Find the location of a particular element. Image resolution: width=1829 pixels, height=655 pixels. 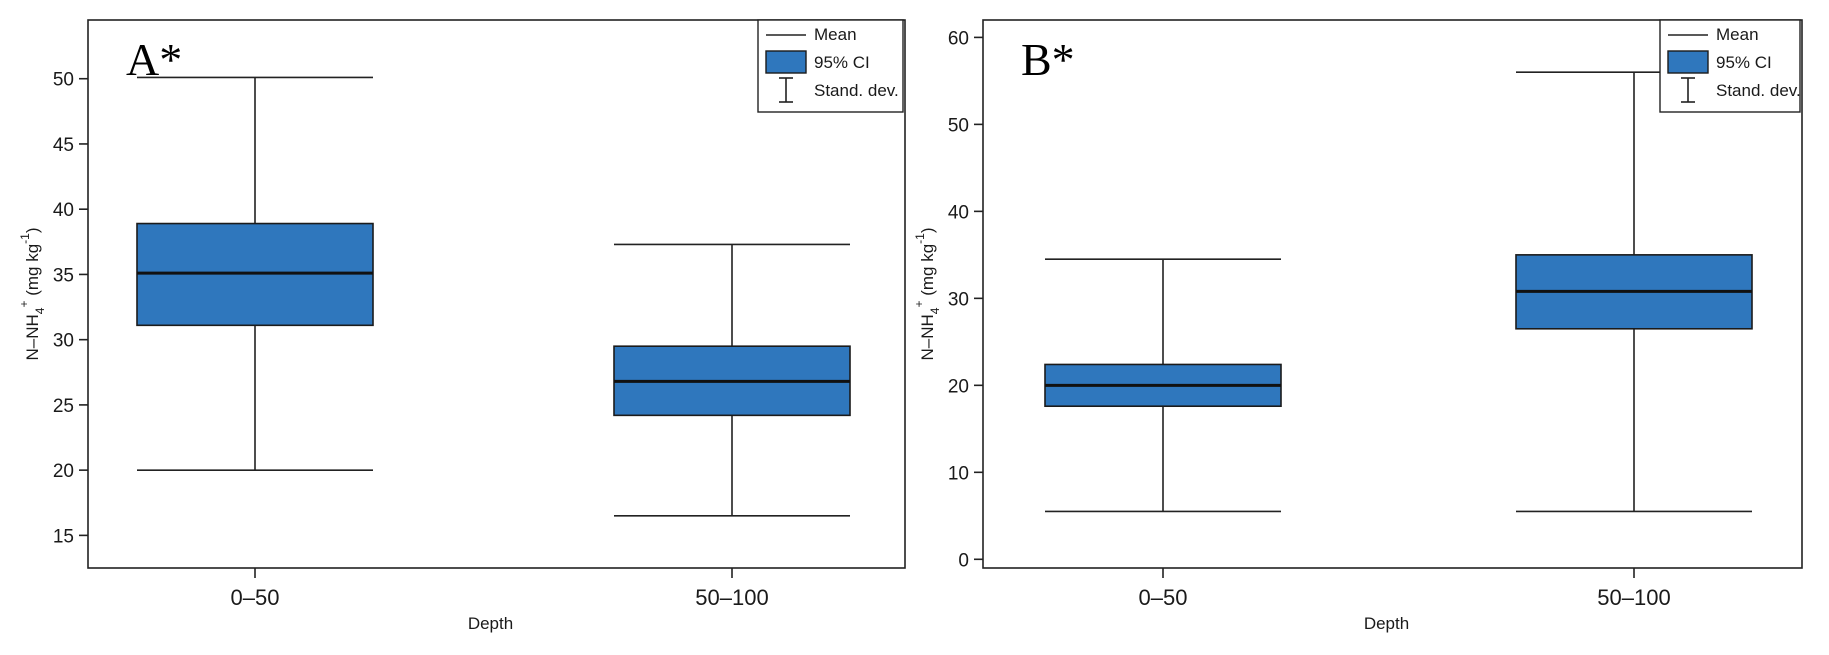

y-tick-label: 25 is located at coordinates (63, 406).